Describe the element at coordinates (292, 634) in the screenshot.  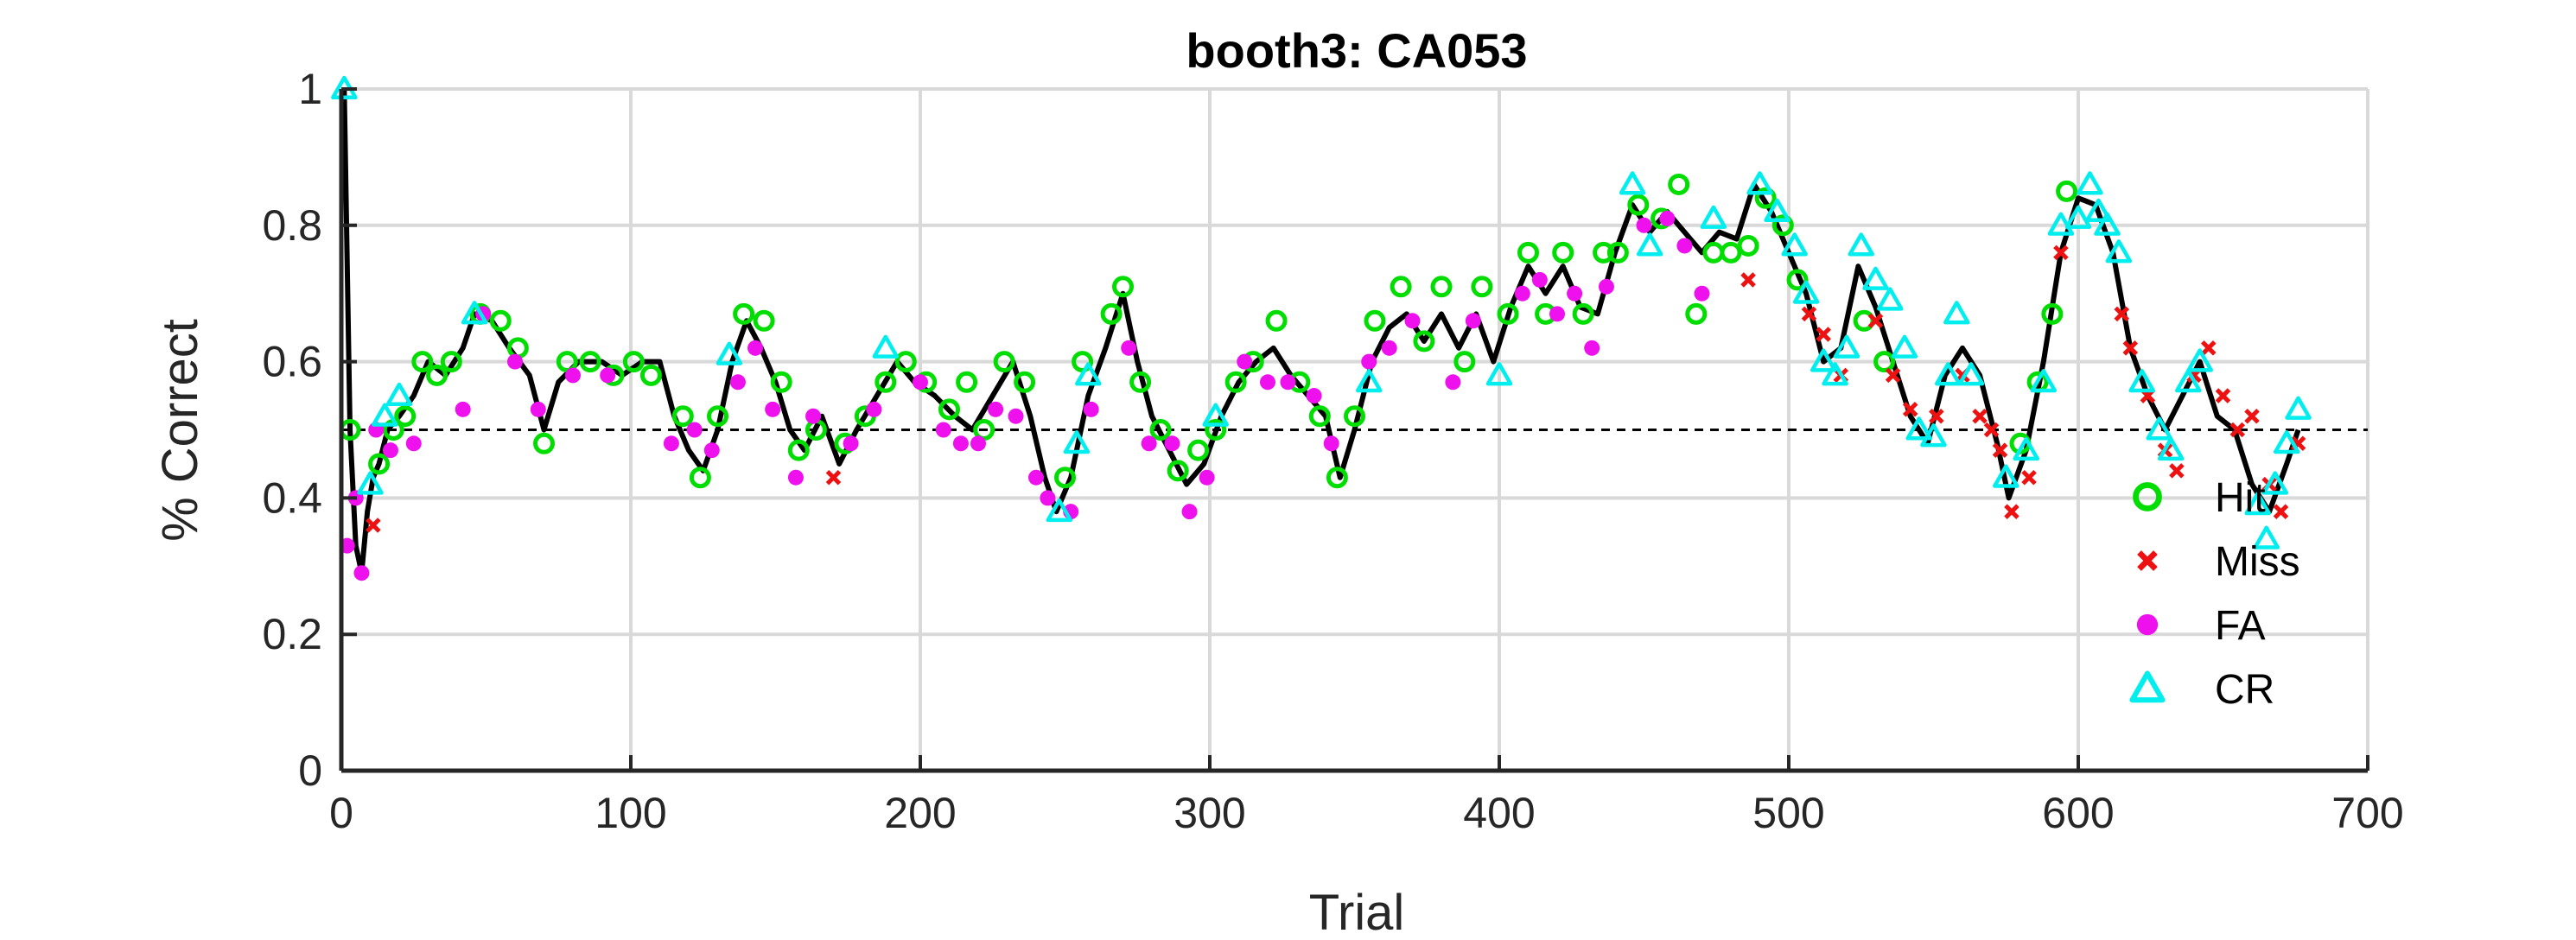
I see `y-tick-label: 0.2` at that location.